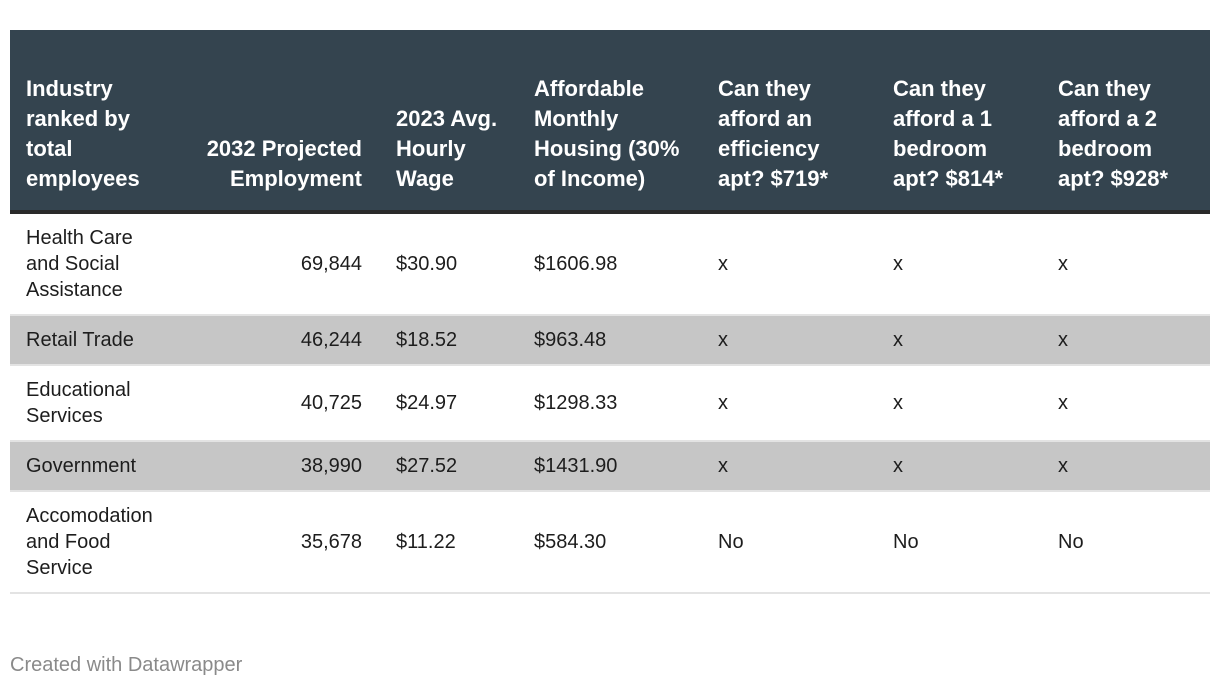 This screenshot has width=1220, height=690. I want to click on table-cell: $963.48, so click(610, 340).